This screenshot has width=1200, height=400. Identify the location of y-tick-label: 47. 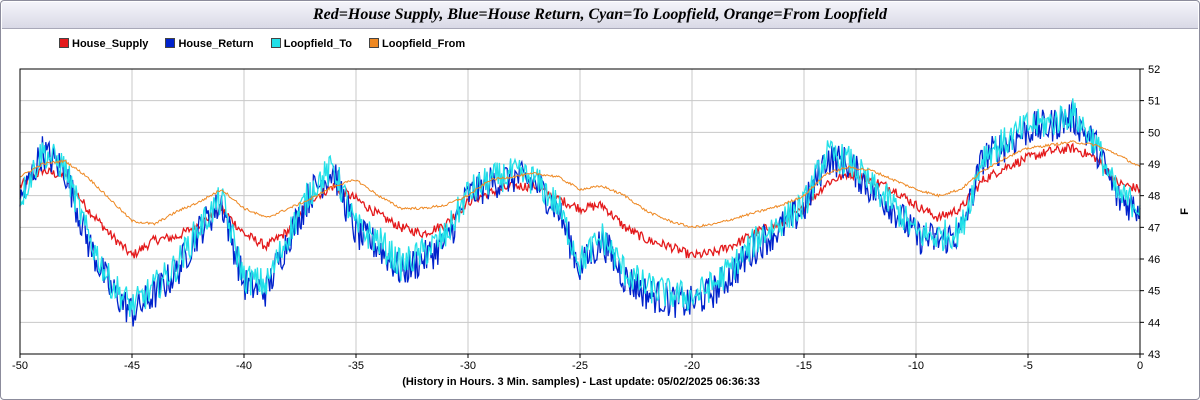
(1154, 228).